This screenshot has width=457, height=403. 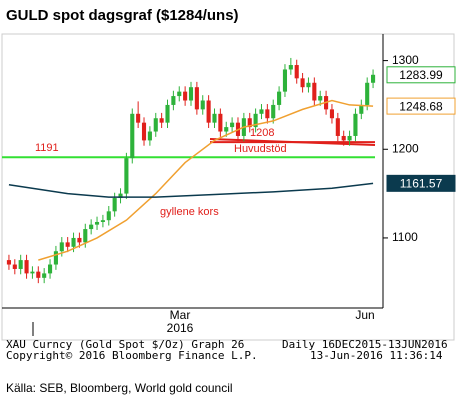 I want to click on chart-title: GULD spot dagsgraf ($1284/uns), so click(x=122, y=15).